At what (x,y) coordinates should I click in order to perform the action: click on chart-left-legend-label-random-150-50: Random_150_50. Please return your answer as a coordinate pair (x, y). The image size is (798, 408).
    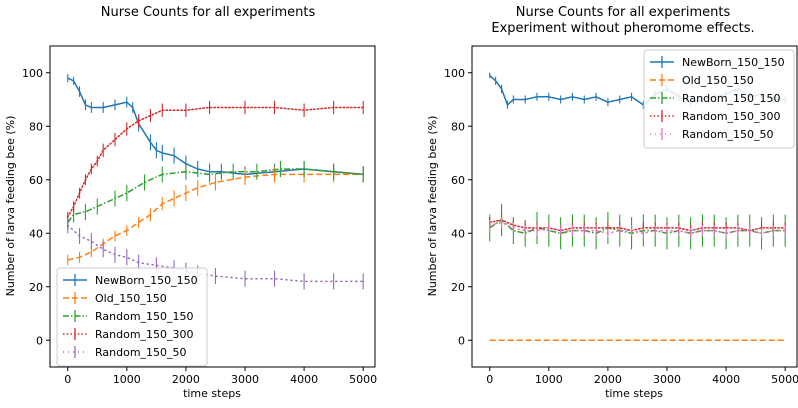
    Looking at the image, I should click on (141, 352).